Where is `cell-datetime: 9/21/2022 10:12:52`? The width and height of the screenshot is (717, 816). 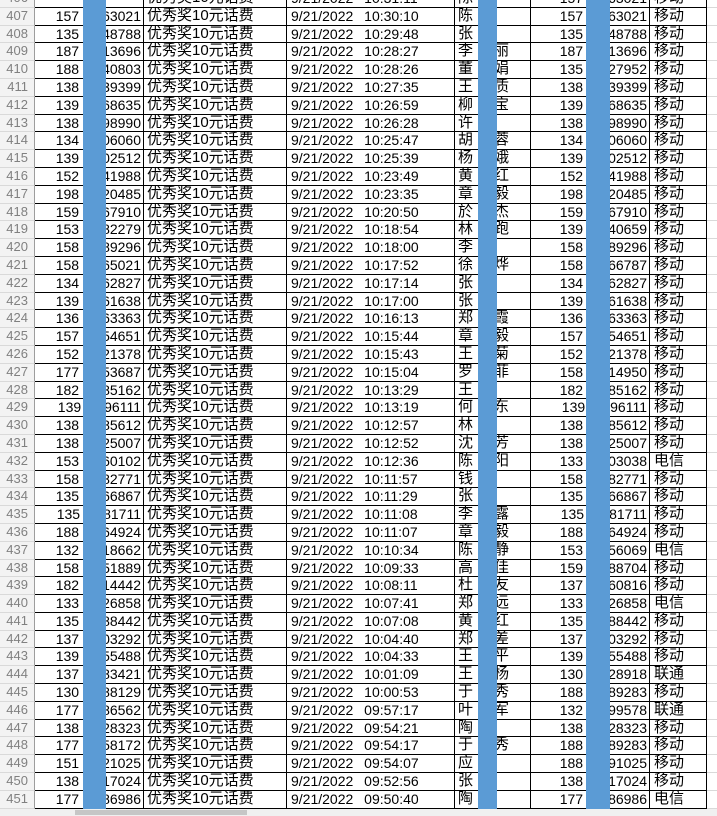 cell-datetime: 9/21/2022 10:12:52 is located at coordinates (371, 443).